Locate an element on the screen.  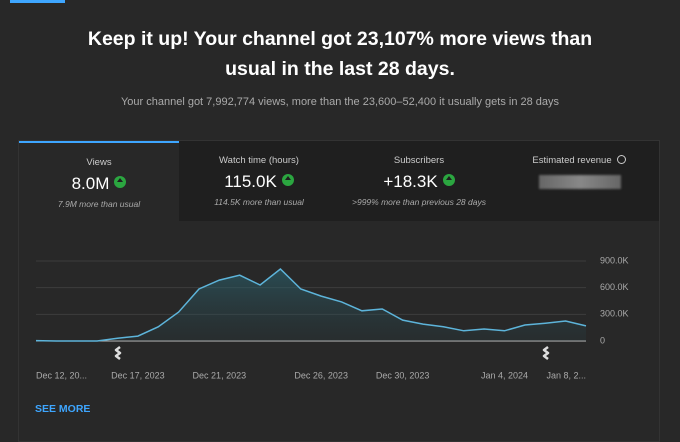
clock-icon is located at coordinates (621, 159).